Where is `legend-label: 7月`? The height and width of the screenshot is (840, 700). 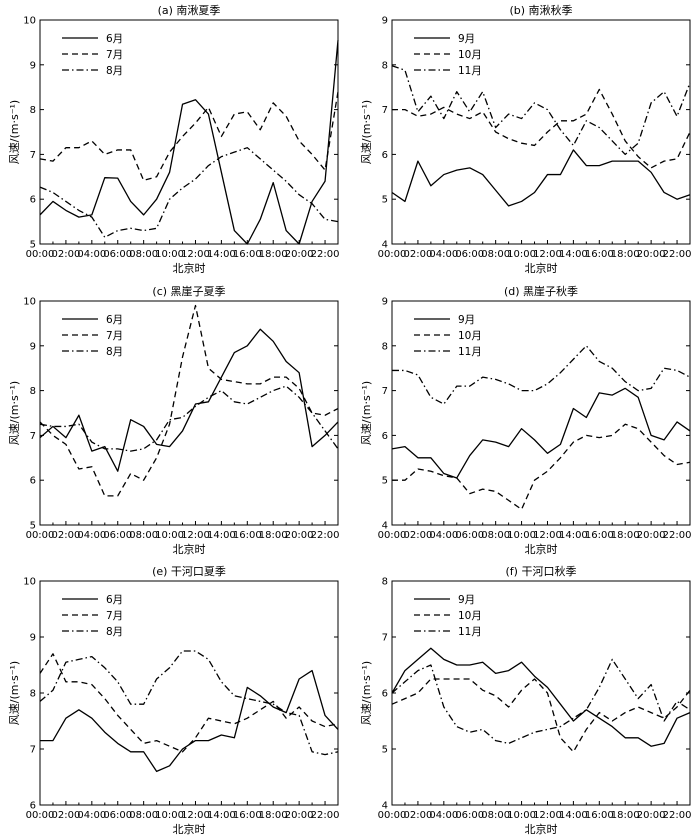 legend-label: 7月 is located at coordinates (114, 55).